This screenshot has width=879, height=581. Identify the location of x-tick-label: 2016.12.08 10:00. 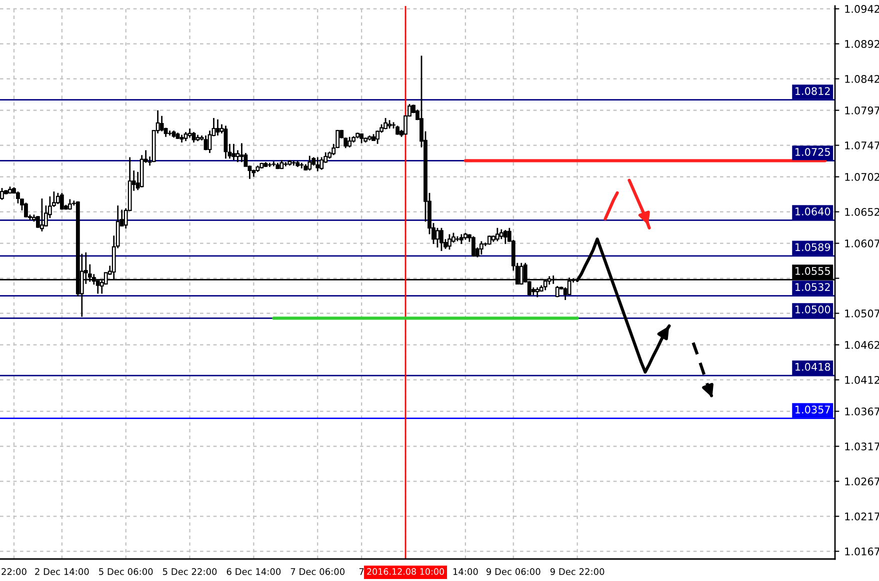
(405, 571).